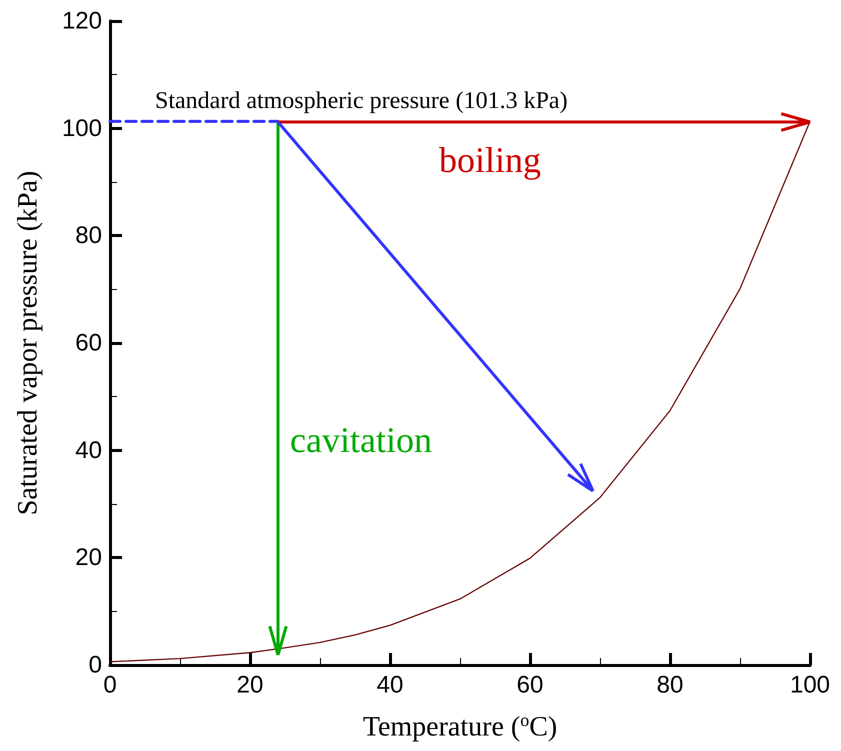 This screenshot has width=841, height=751. What do you see at coordinates (530, 685) in the screenshot?
I see `x-tick-label: 60` at bounding box center [530, 685].